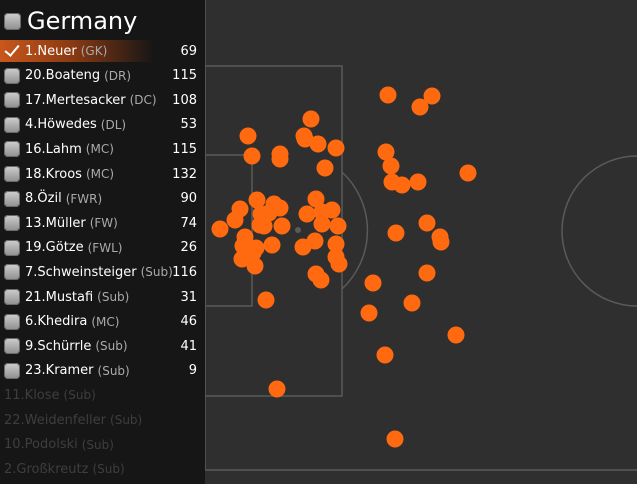  I want to click on touch-count: 69, so click(188, 51).